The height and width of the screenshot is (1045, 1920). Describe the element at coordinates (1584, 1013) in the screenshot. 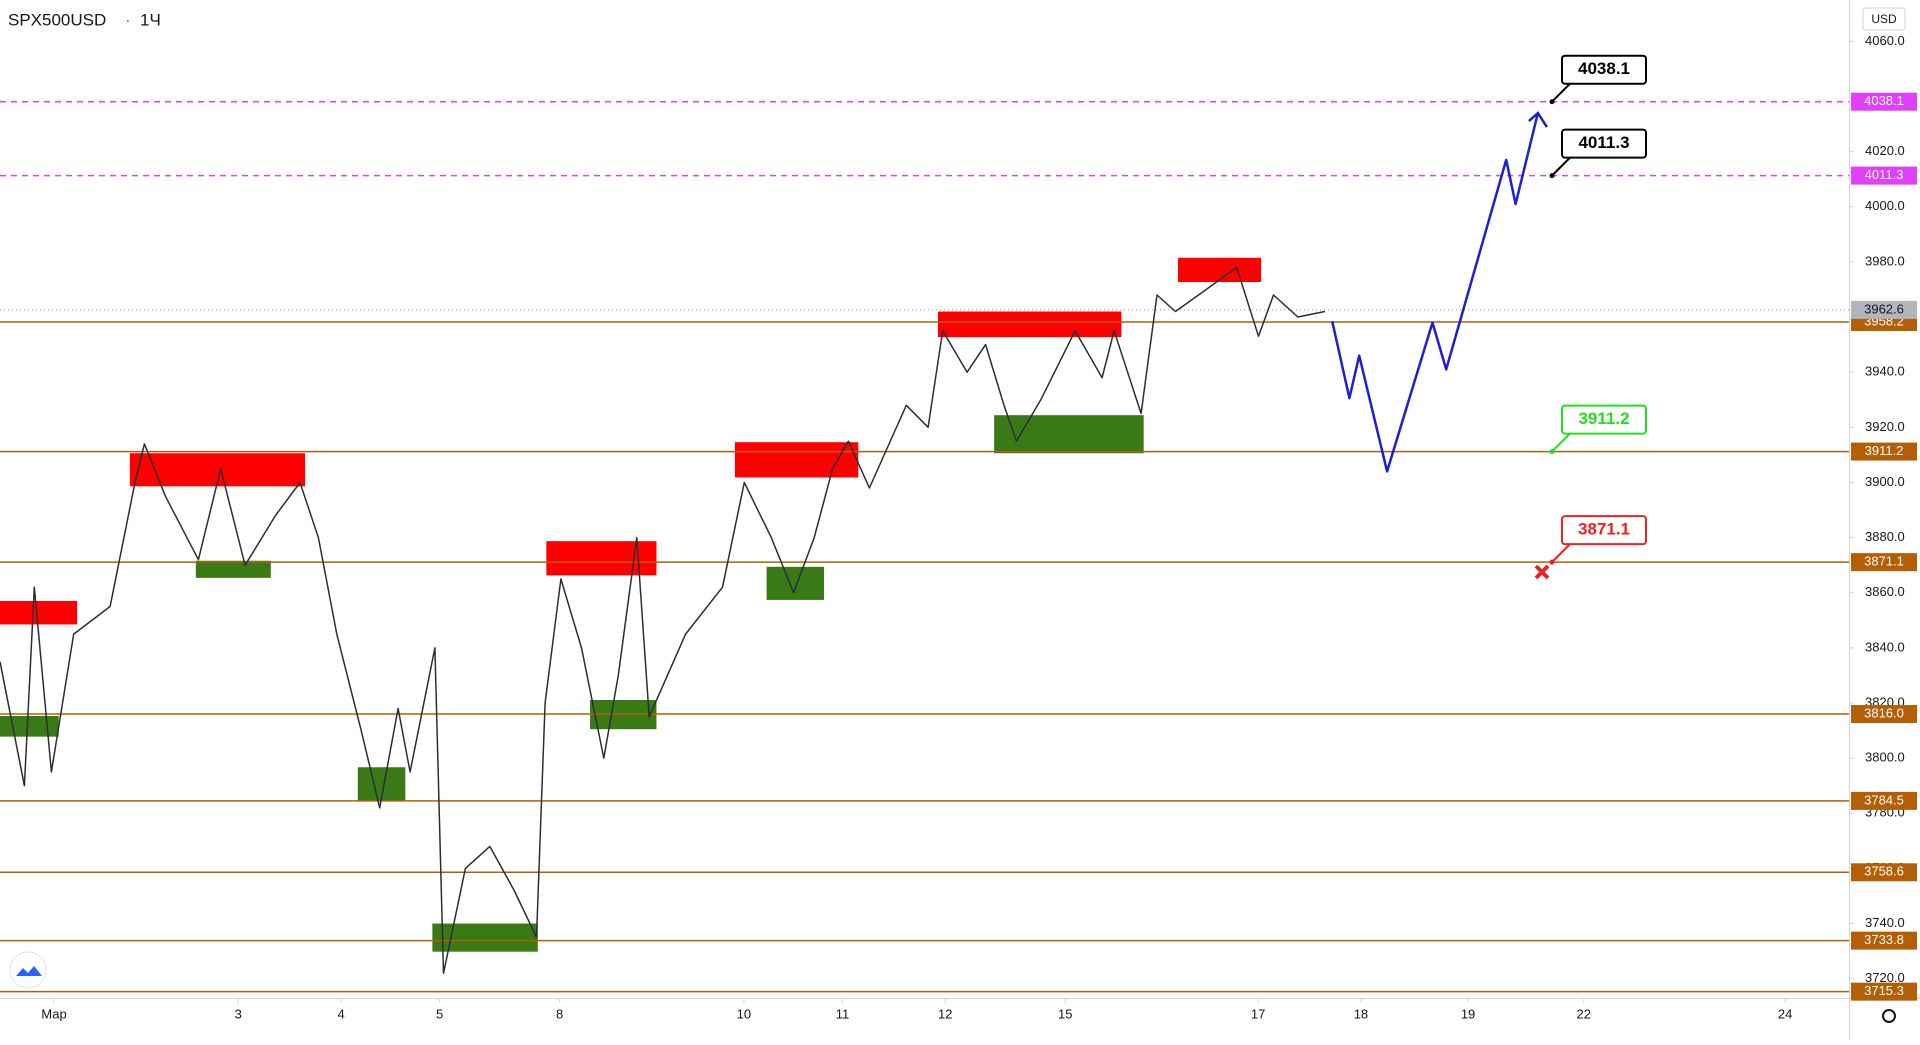

I see `x-tick-label: 22` at that location.